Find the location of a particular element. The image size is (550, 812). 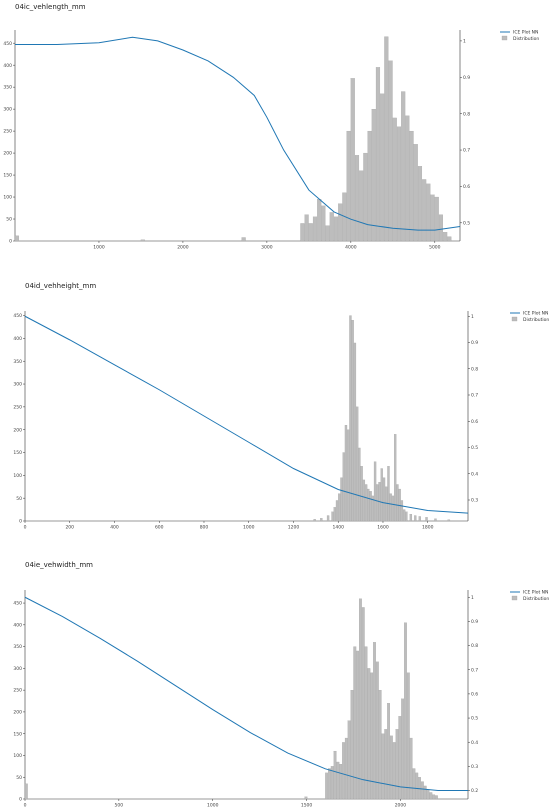

x-tick-label: 5000 is located at coordinates (435, 248).